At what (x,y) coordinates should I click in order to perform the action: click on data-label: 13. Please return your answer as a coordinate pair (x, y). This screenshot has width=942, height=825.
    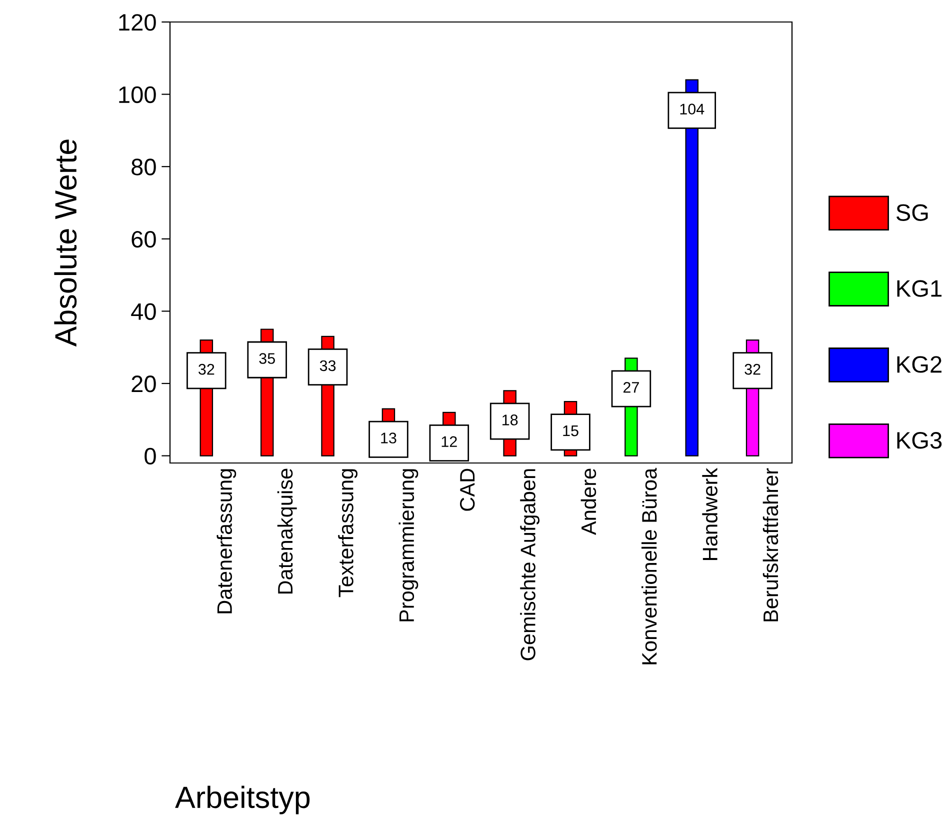
    Looking at the image, I should click on (388, 438).